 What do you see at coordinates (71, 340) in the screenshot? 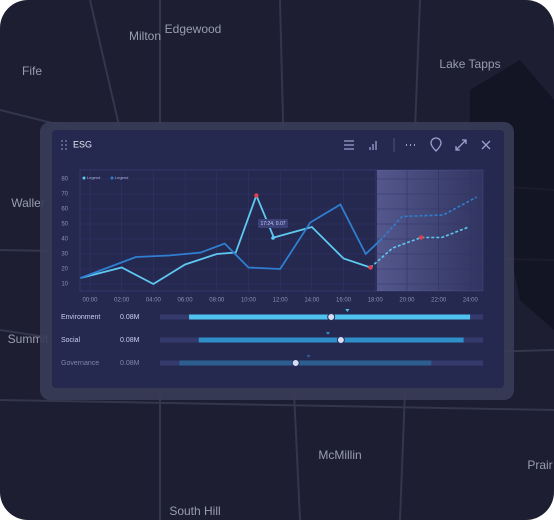
I see `slider-label: Social` at bounding box center [71, 340].